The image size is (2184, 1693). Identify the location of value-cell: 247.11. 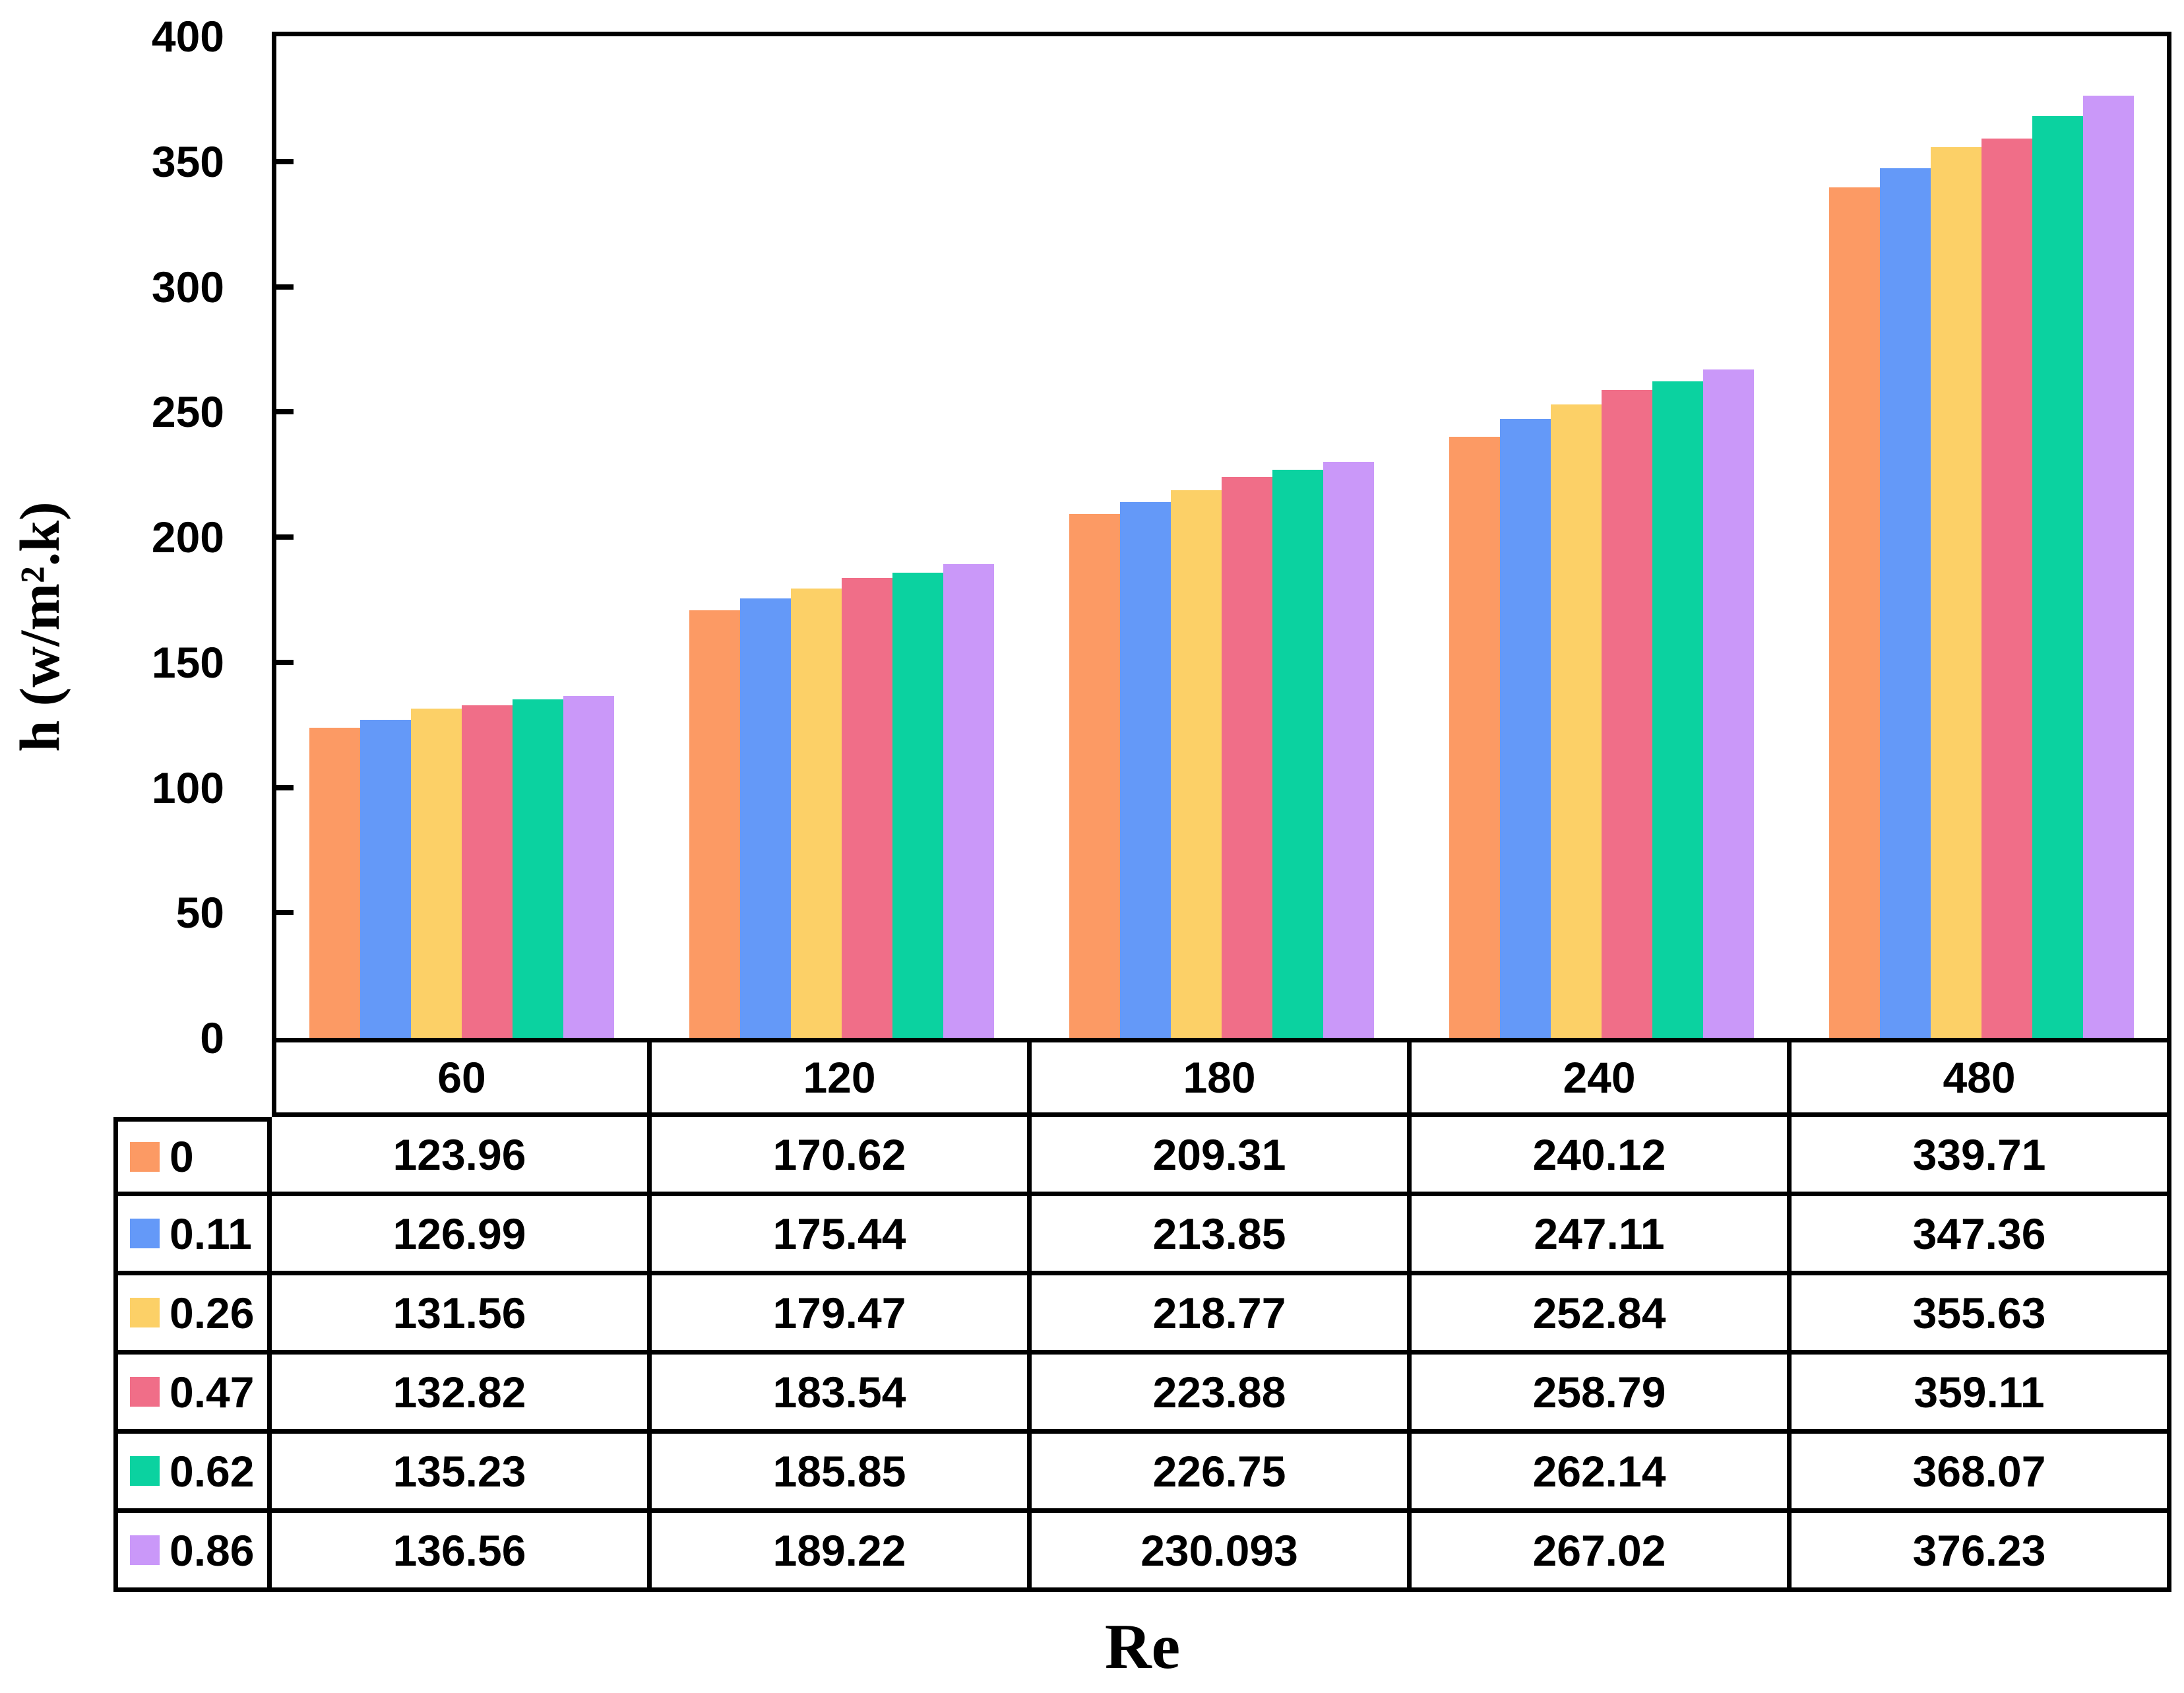
(1602, 1235).